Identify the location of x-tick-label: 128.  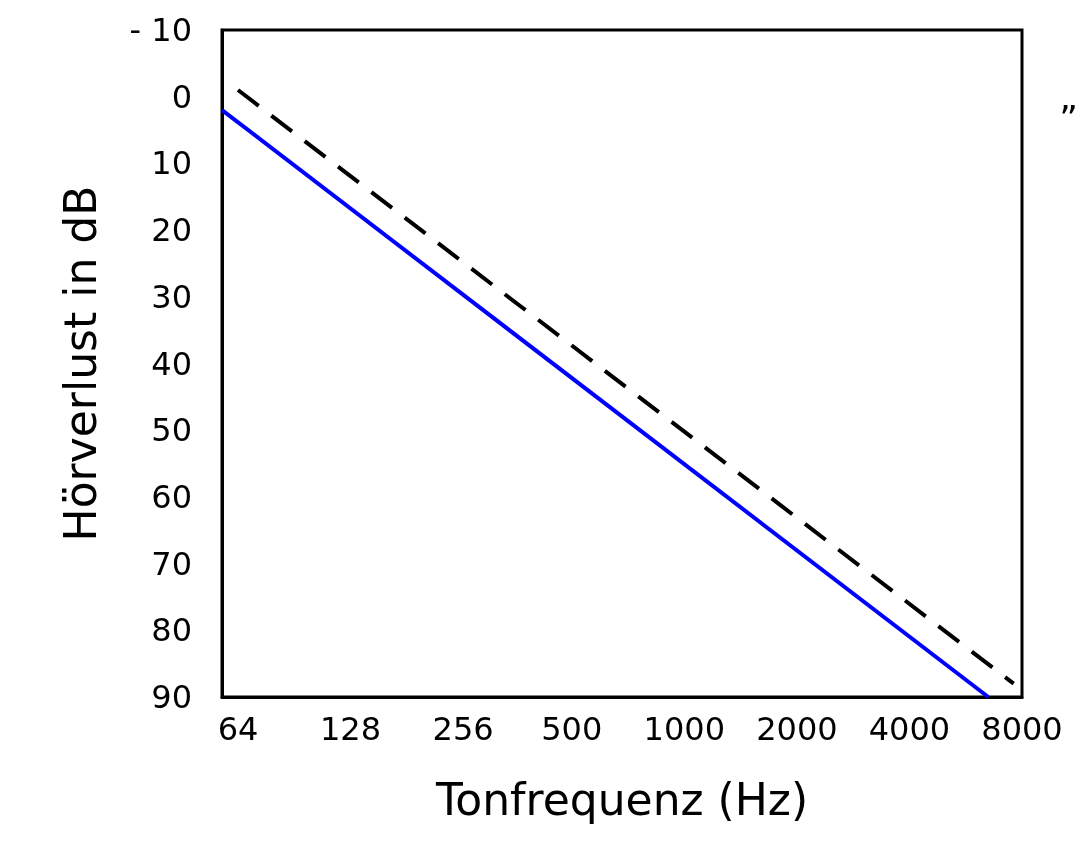
(351, 729).